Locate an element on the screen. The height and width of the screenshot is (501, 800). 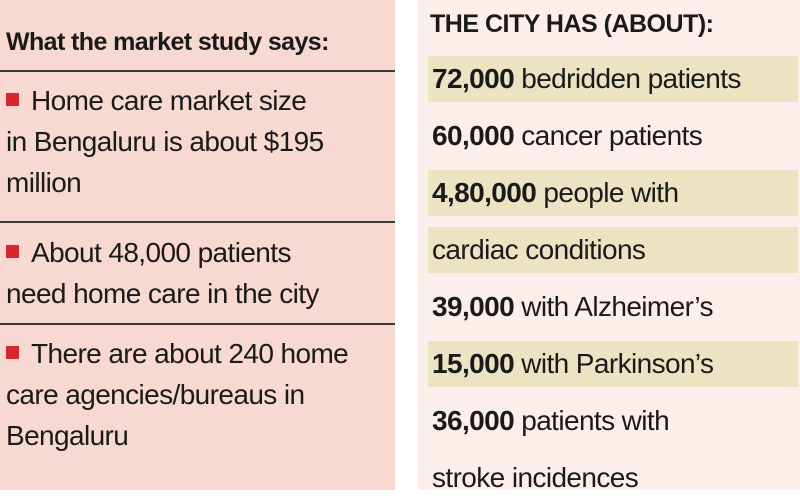
item-text: Bengaluru is located at coordinates (67, 435).